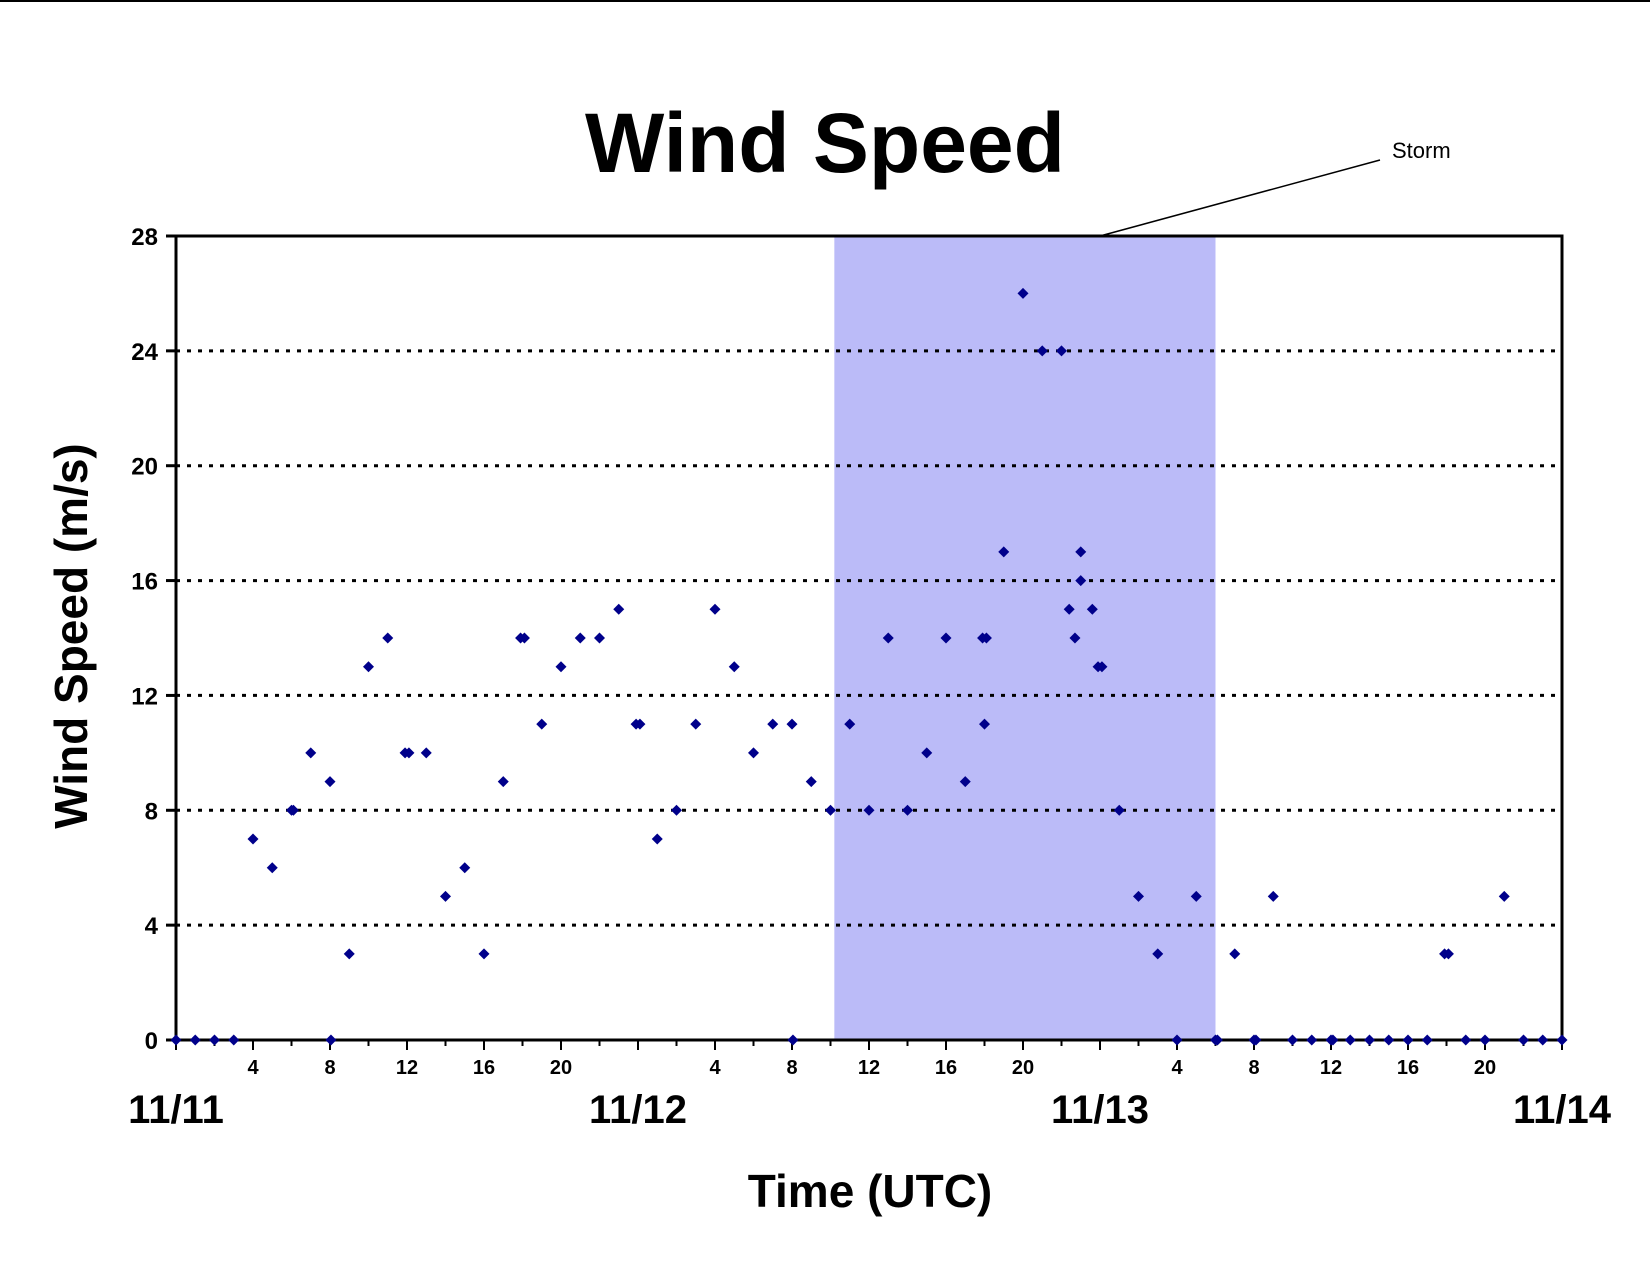  What do you see at coordinates (144, 582) in the screenshot?
I see `y-tick-label-16: 16` at bounding box center [144, 582].